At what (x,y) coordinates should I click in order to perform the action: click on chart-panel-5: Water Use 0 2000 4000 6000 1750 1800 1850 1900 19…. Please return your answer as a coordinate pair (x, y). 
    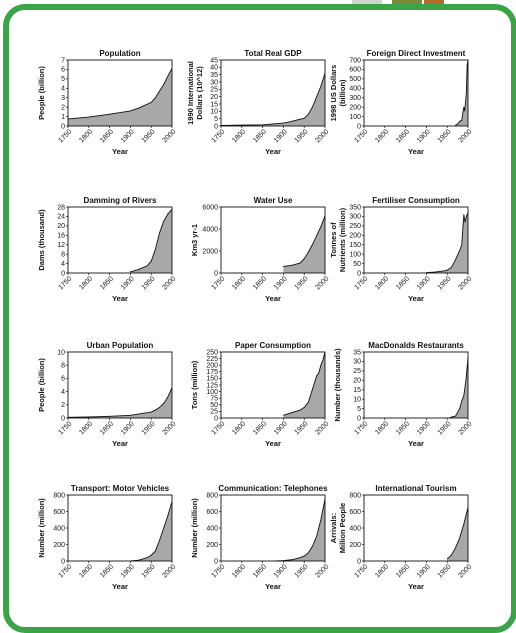
    Looking at the image, I should click on (260, 249).